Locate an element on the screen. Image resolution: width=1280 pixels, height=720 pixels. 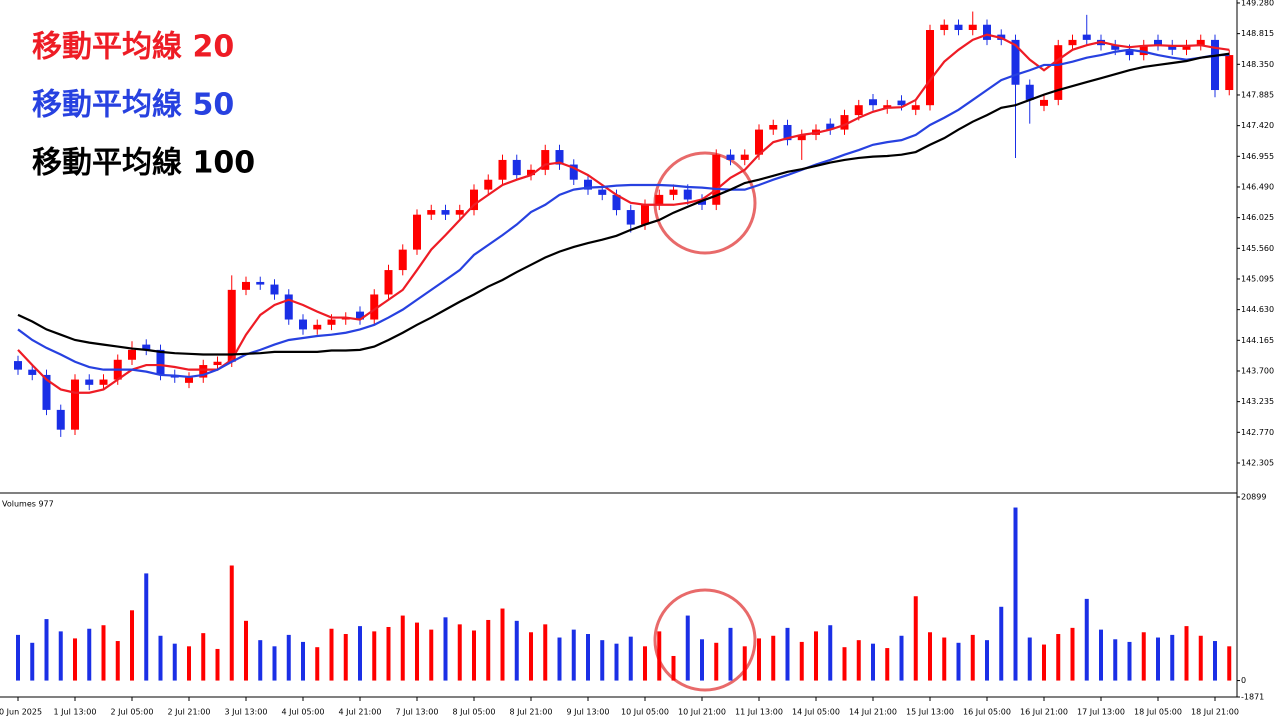
x-tick-label: 10 Jul 05:00 is located at coordinates (645, 712).